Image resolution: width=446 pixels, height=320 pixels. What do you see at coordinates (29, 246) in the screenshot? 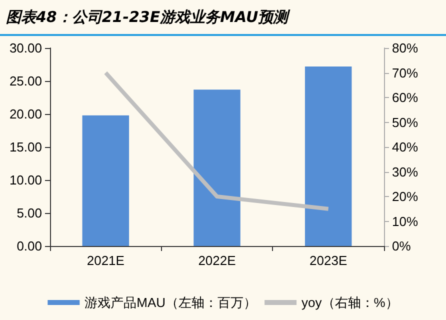
I see `y-tick-label: 0.00` at bounding box center [29, 246].